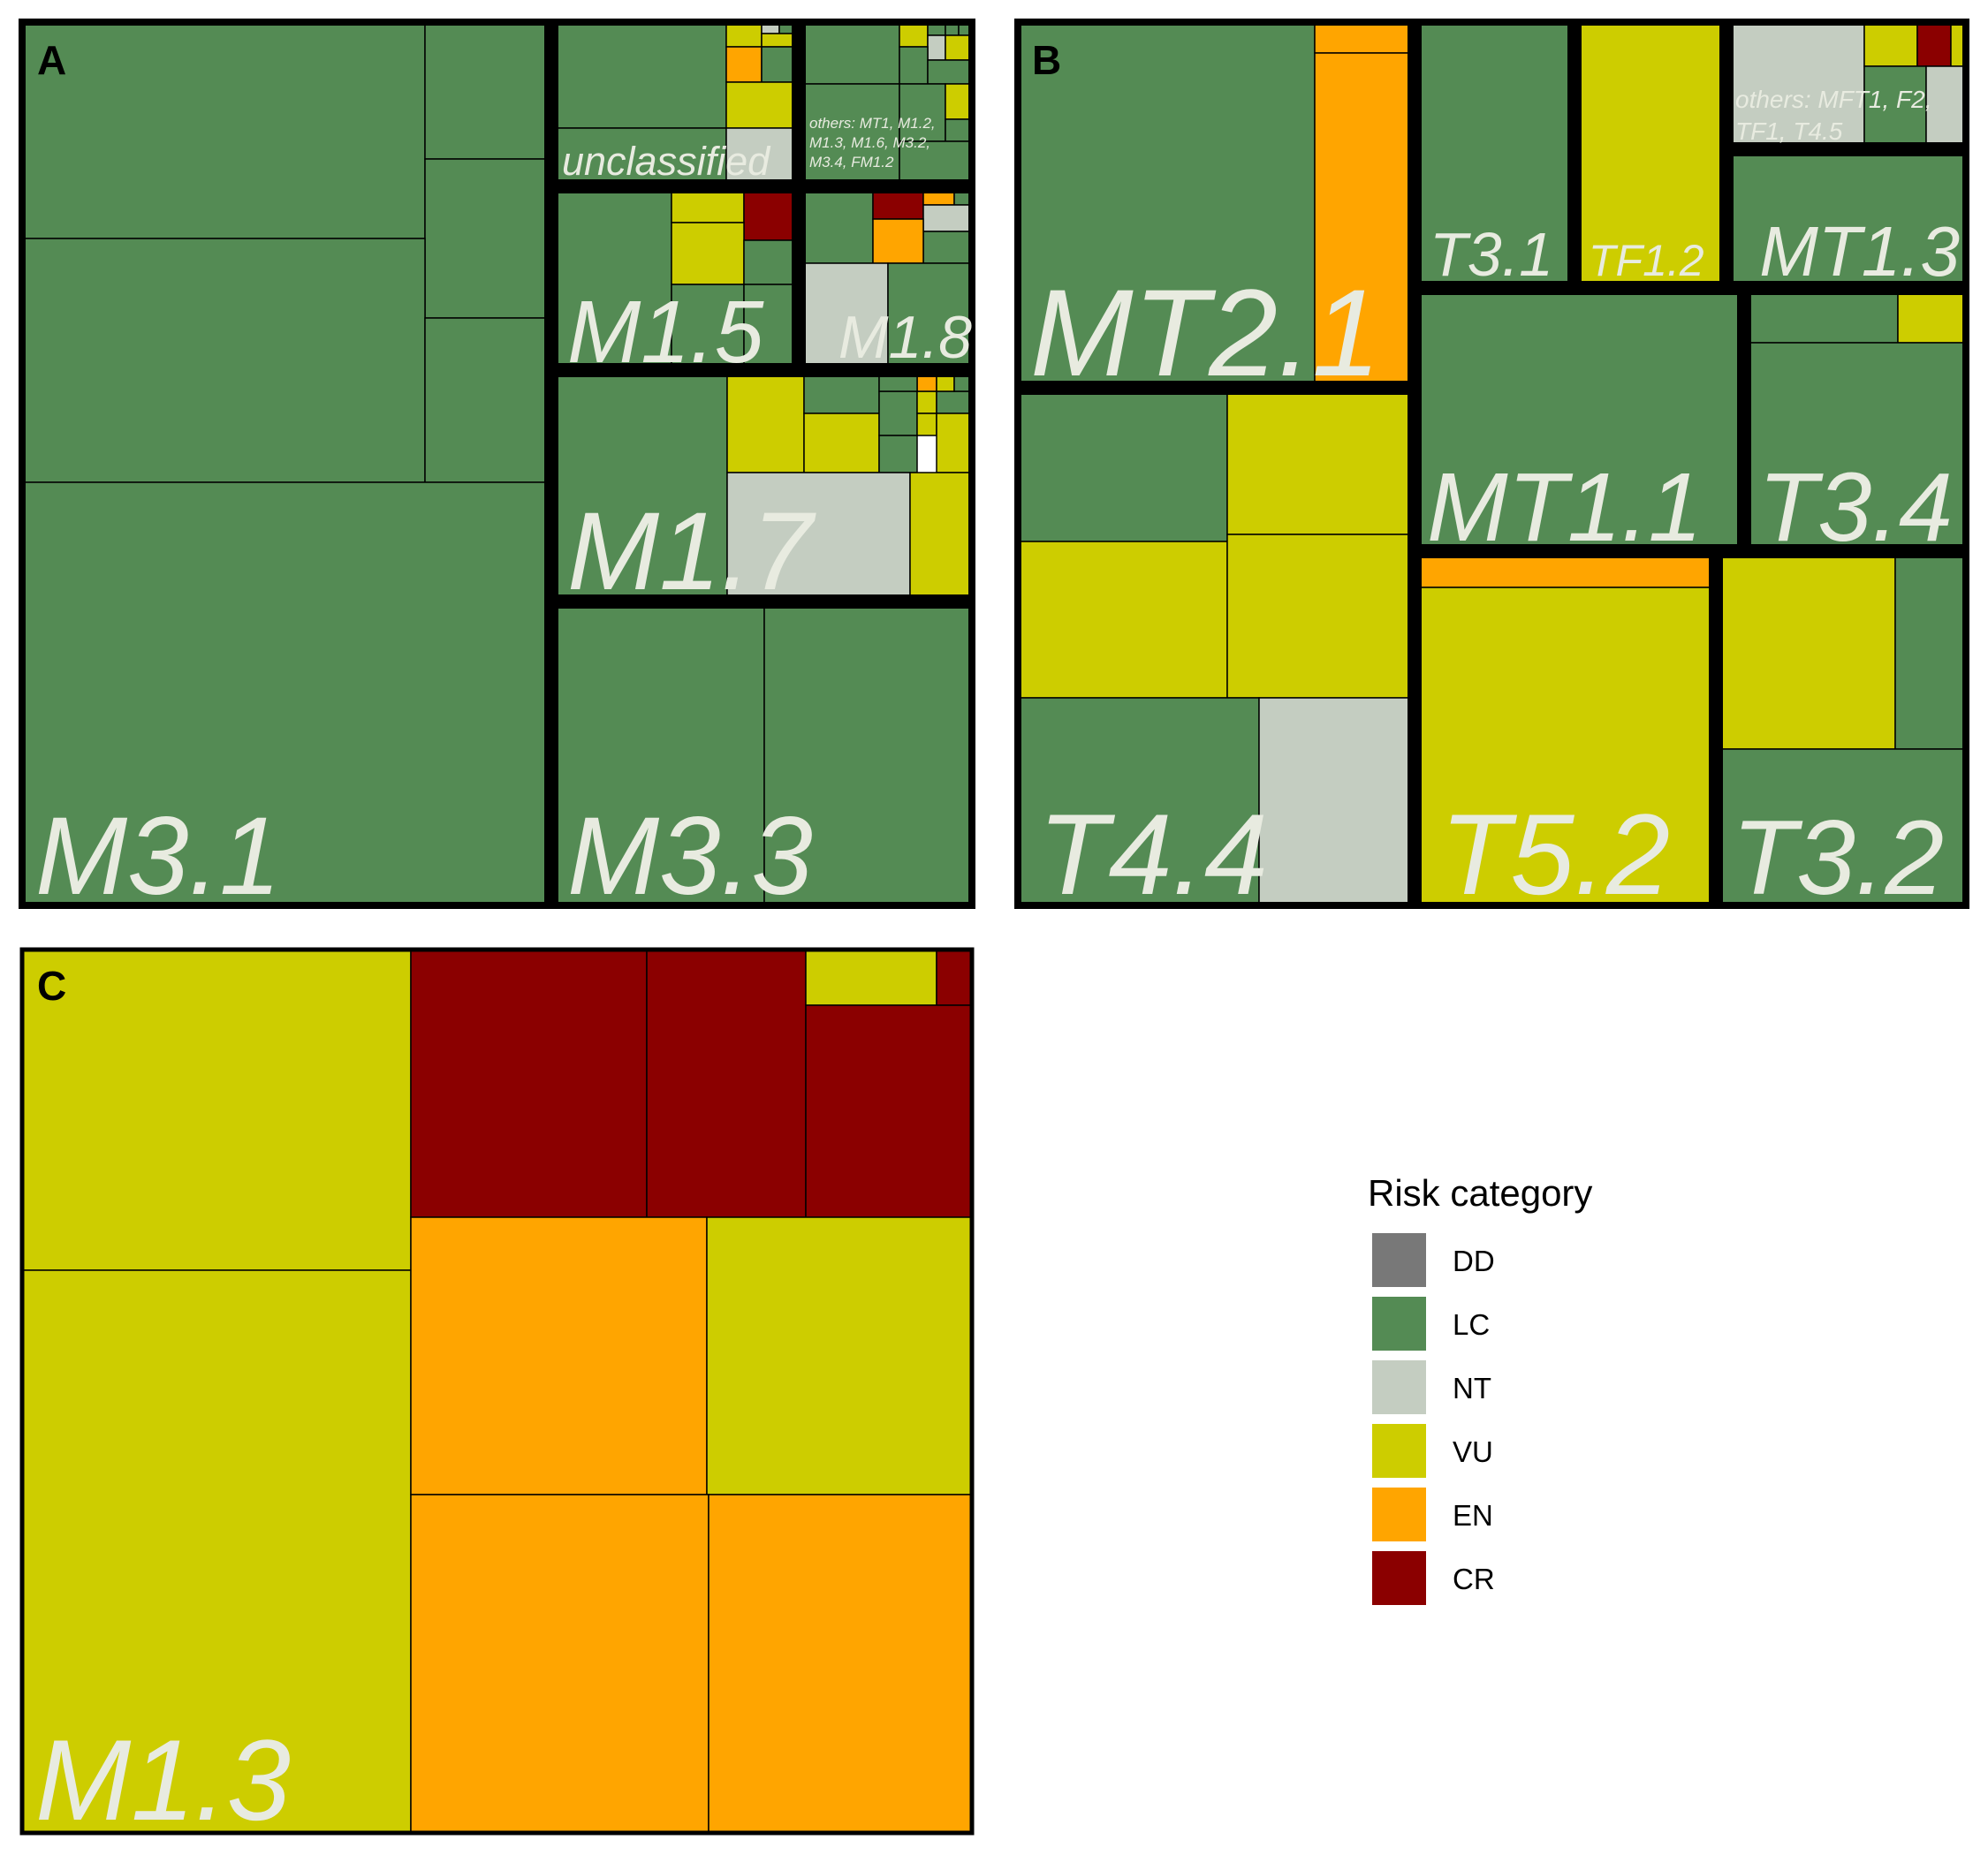  I want to click on legend-label-lc: LC, so click(1471, 1324).